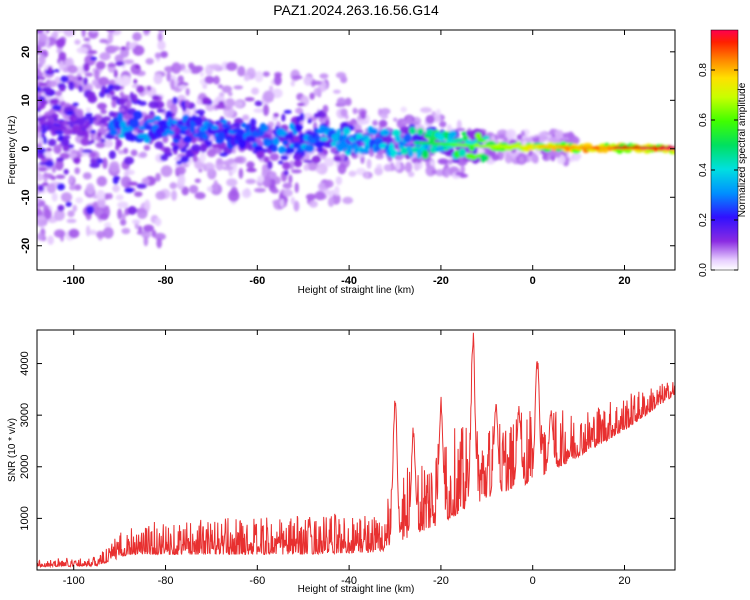  I want to click on colorbar-tick-label: 0.4, so click(703, 170).